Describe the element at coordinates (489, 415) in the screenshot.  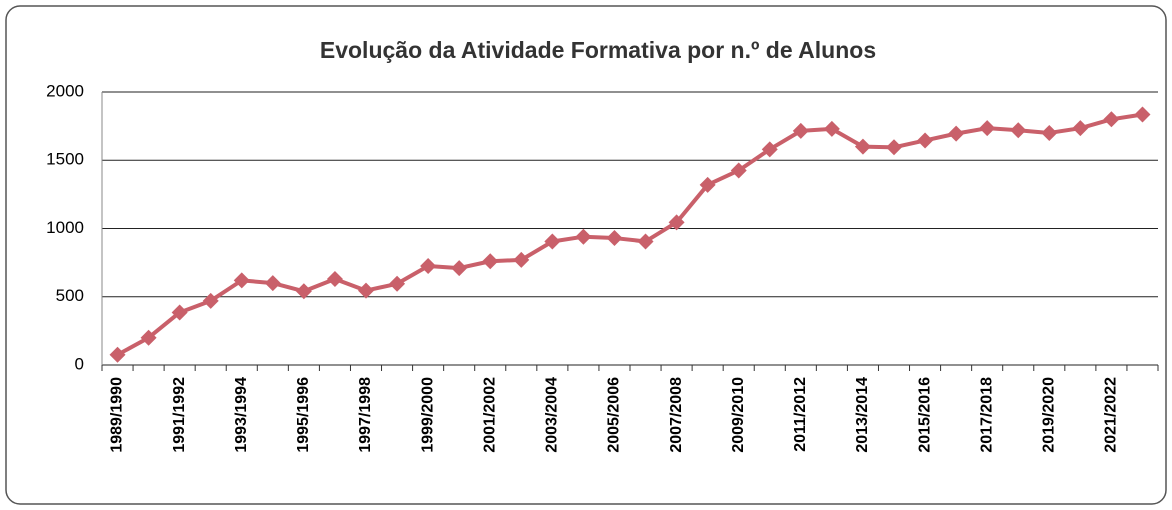
I see `x-tick-label: 2001/2002` at that location.